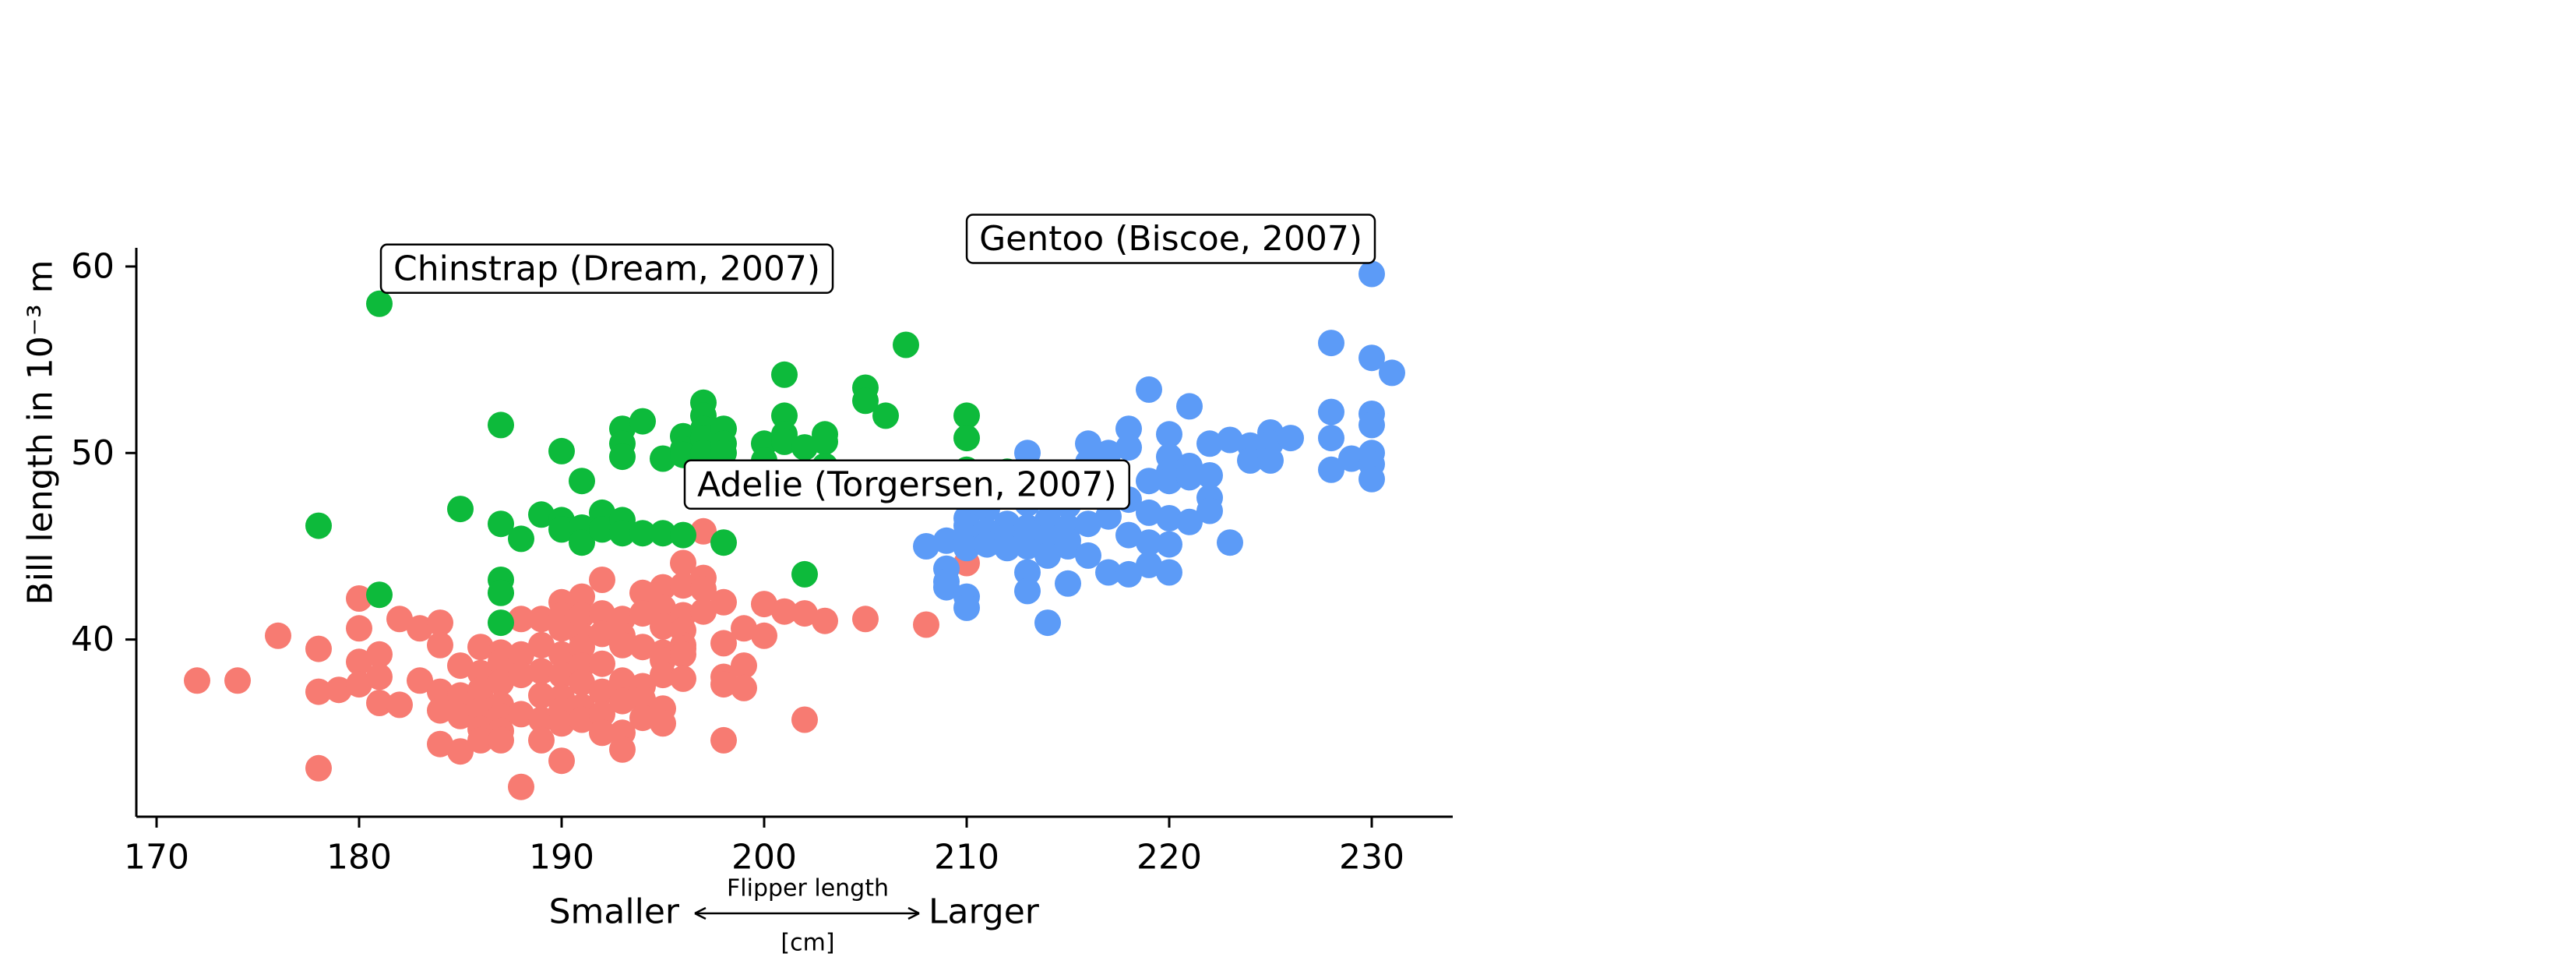 The width and height of the screenshot is (2576, 957). Describe the element at coordinates (93, 453) in the screenshot. I see `y-tick-label: 50` at that location.